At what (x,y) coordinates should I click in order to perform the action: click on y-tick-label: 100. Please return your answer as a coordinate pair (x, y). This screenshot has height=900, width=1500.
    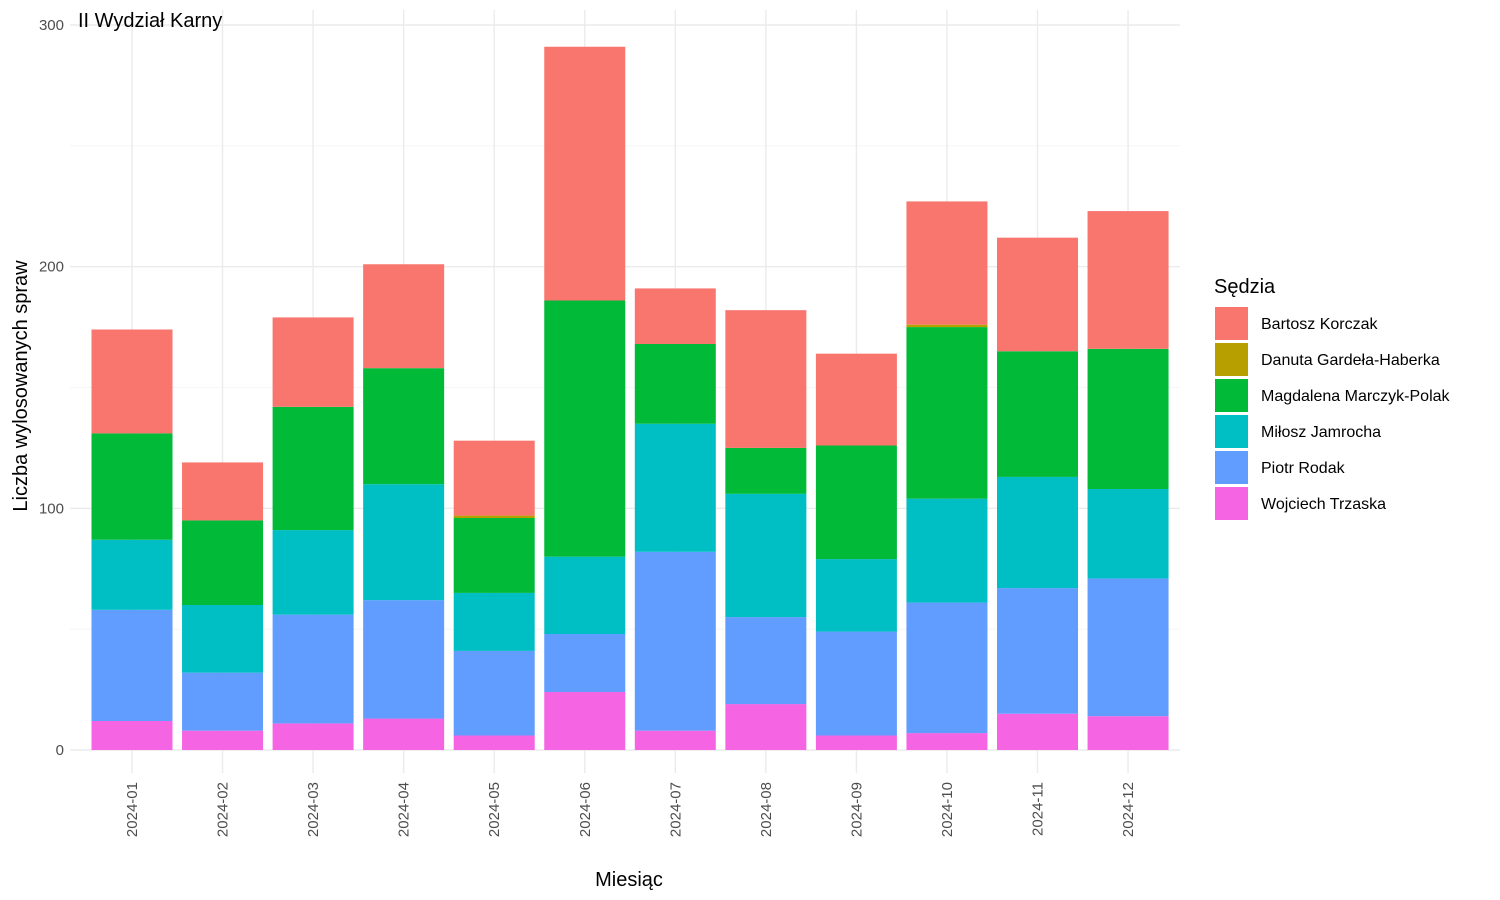
    Looking at the image, I should click on (51, 508).